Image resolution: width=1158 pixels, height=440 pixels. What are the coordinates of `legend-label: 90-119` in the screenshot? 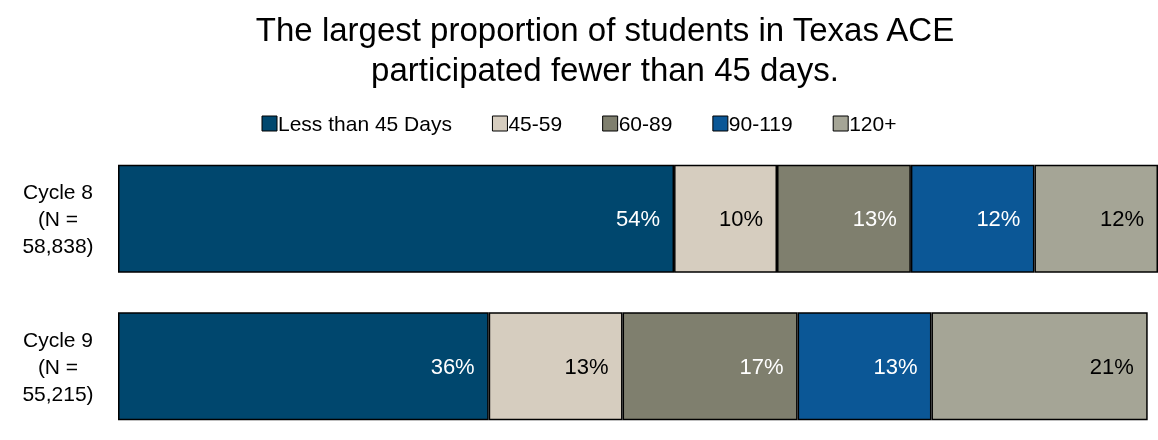 It's located at (760, 123).